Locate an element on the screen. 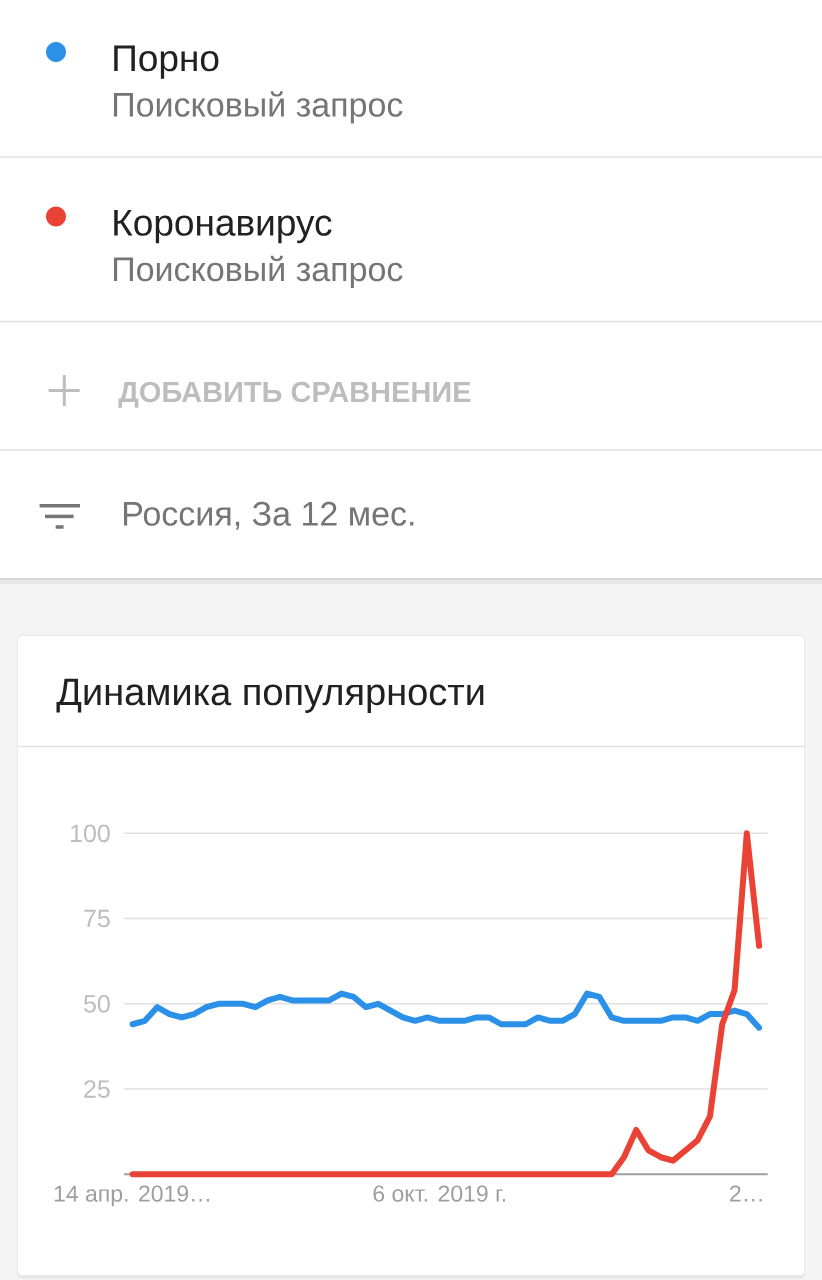  y-tick-label: 50 is located at coordinates (96, 1003).